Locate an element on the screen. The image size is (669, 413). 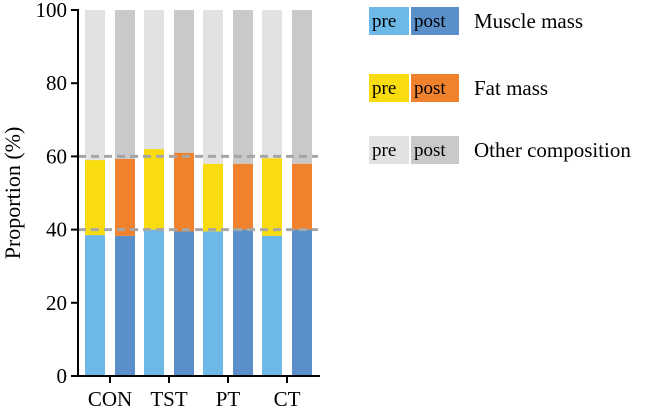
bar-tst-pre-fat-mass is located at coordinates (154, 189).